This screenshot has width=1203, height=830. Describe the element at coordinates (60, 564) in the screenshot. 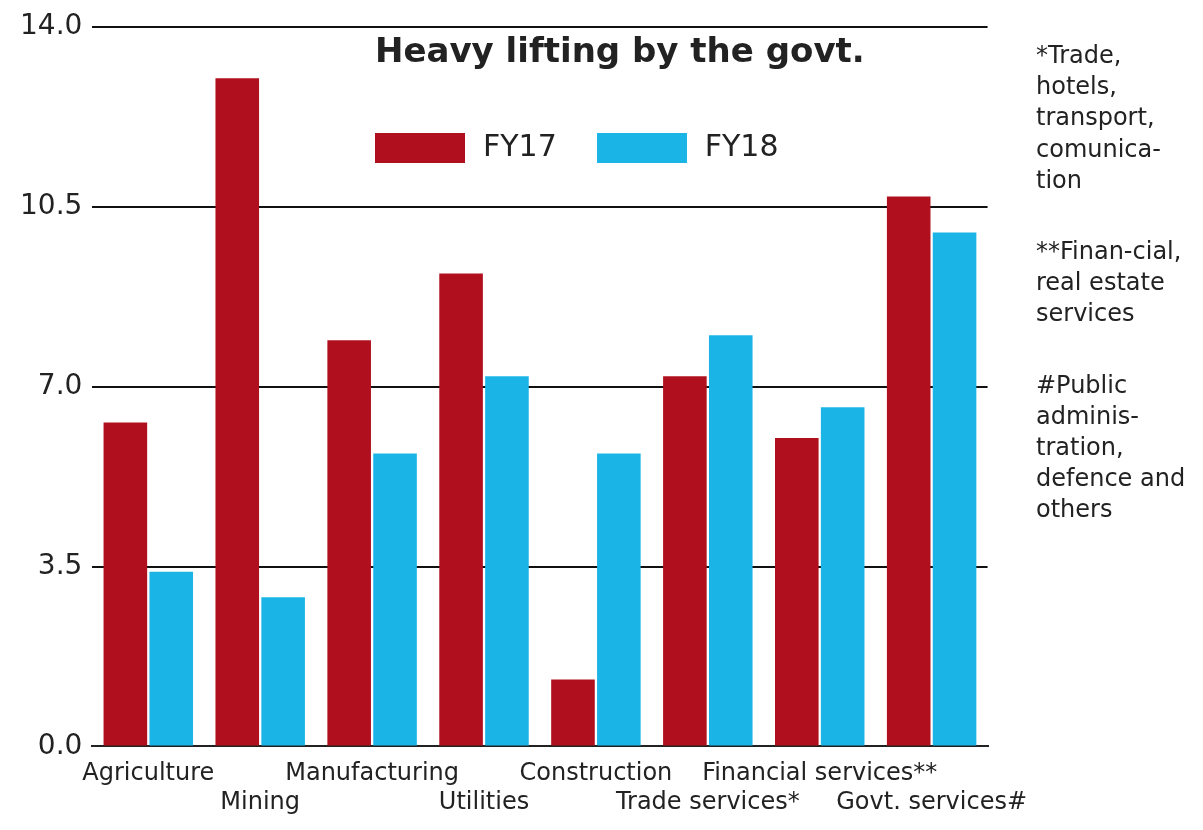

I see `y-tick-label: 3.5` at that location.